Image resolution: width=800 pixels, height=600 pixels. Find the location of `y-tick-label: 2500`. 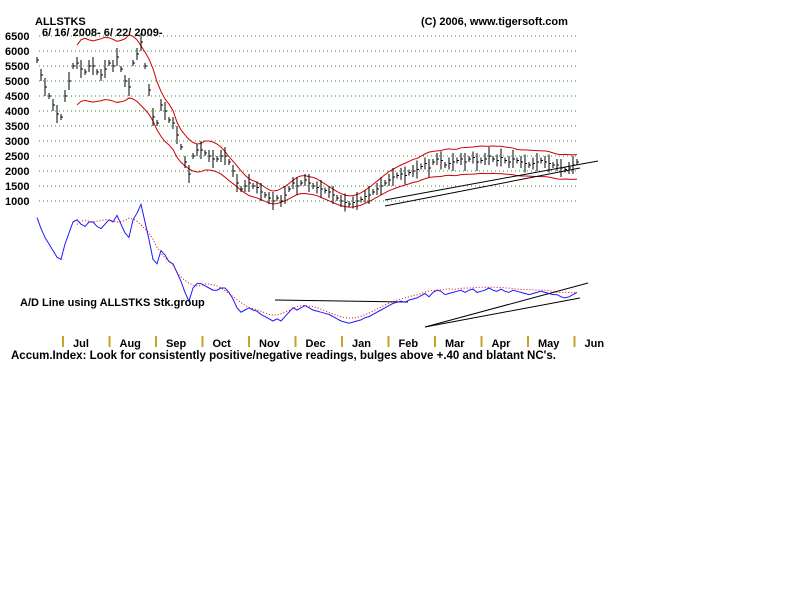

y-tick-label: 2500 is located at coordinates (17, 157).